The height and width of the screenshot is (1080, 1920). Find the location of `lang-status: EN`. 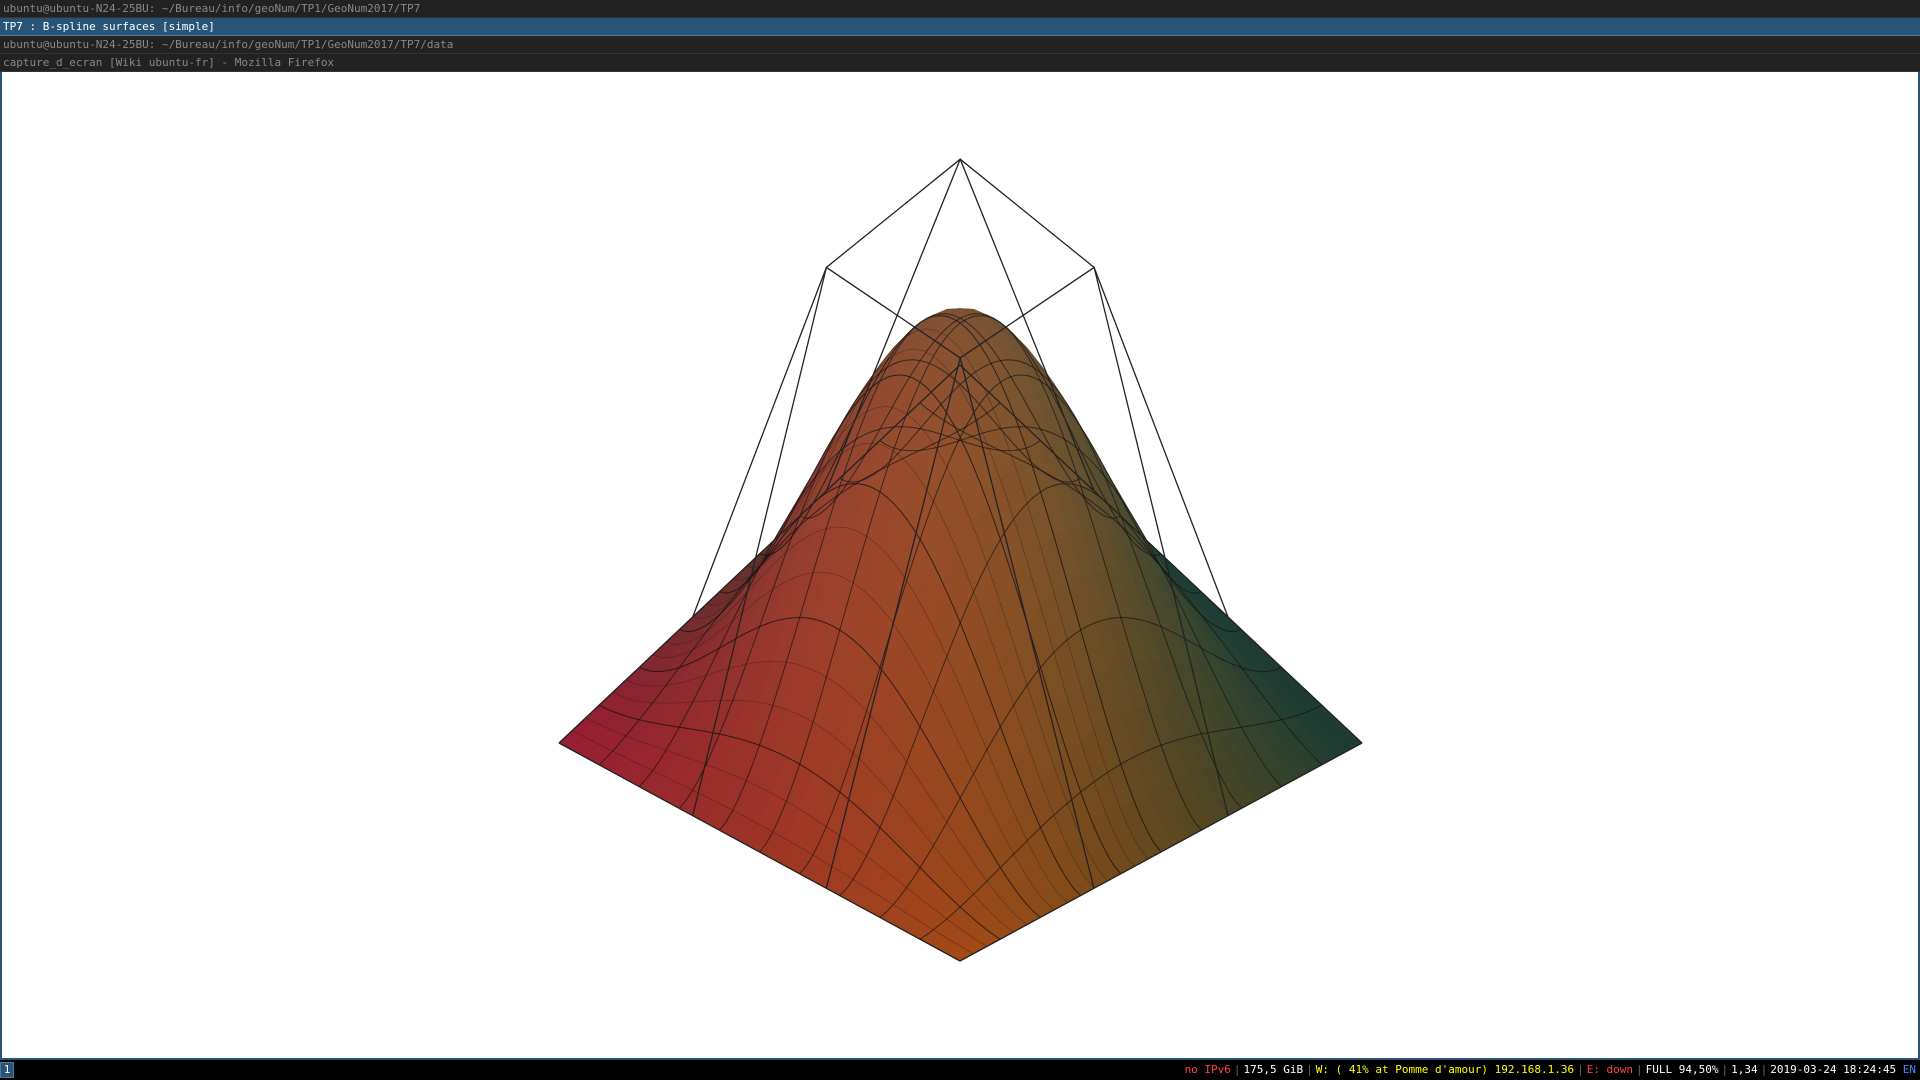

lang-status: EN is located at coordinates (1909, 1069).